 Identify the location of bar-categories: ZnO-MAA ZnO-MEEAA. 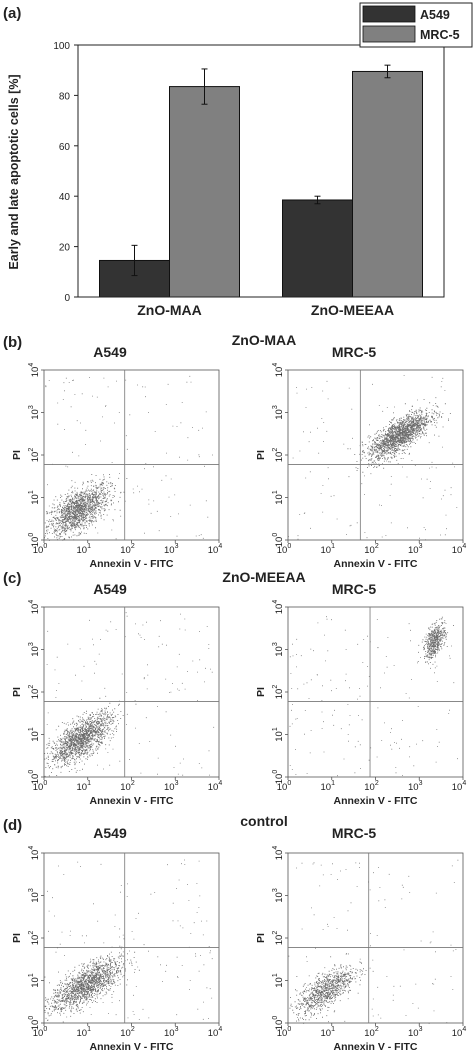
(265, 310).